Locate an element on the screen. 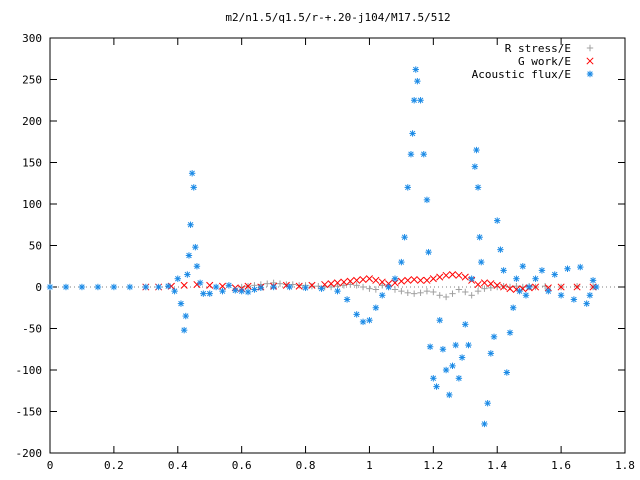 The height and width of the screenshot is (480, 640). x-tick-label: 1.4 is located at coordinates (497, 465).